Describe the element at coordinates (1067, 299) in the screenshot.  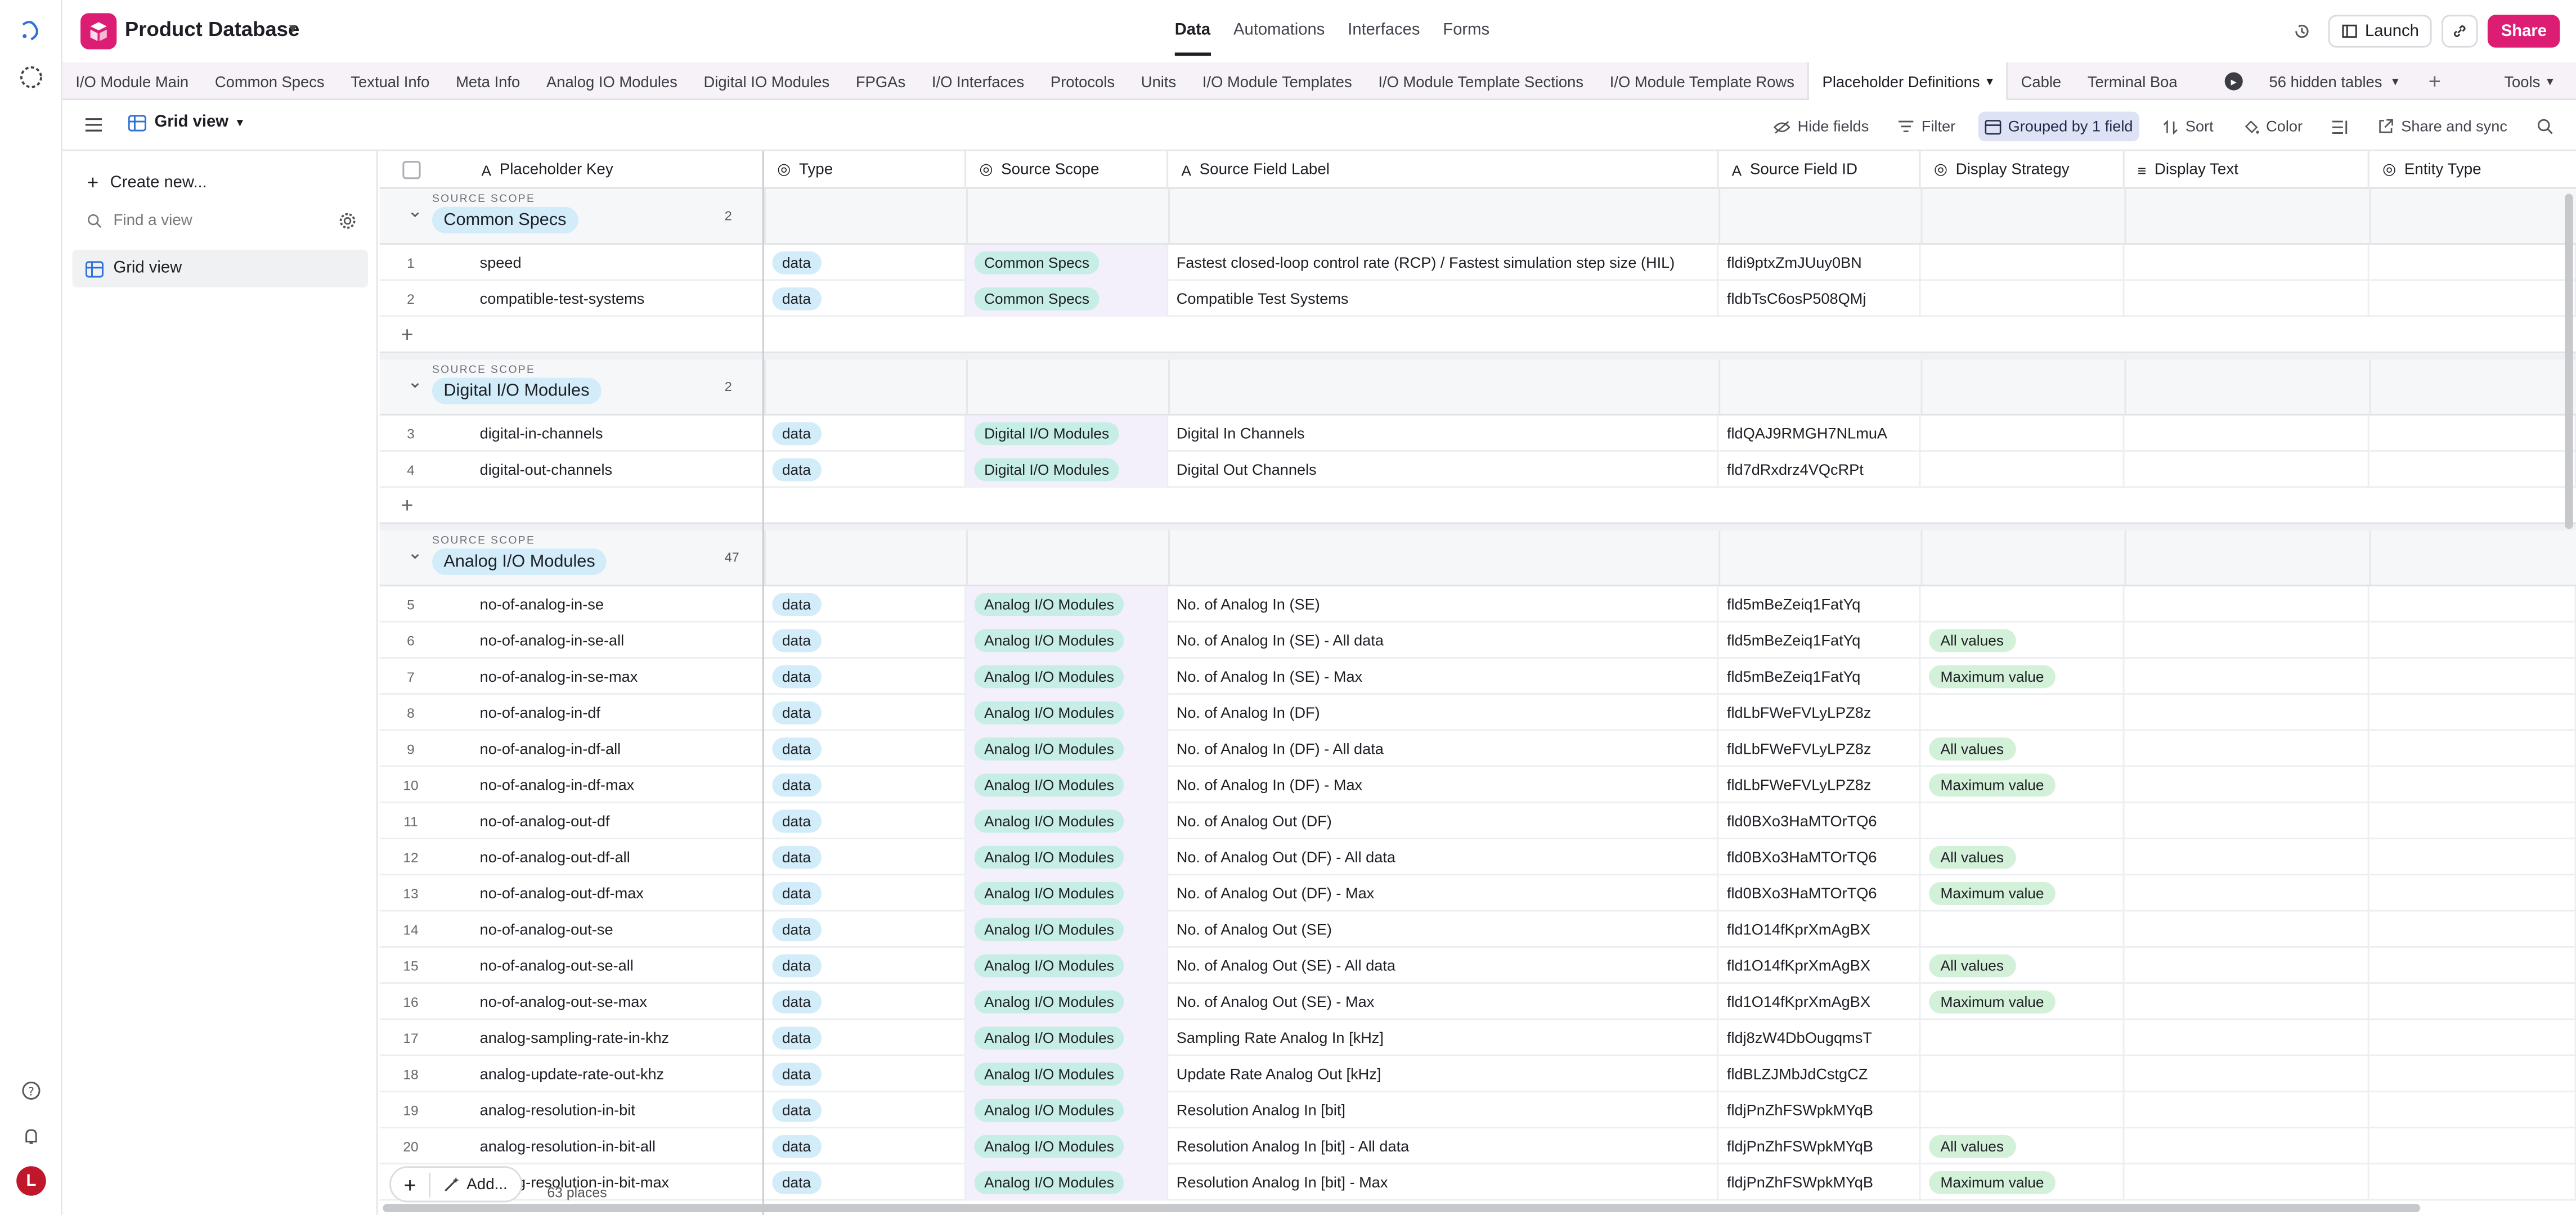
I see `cell-source-scope: Common Specs` at that location.